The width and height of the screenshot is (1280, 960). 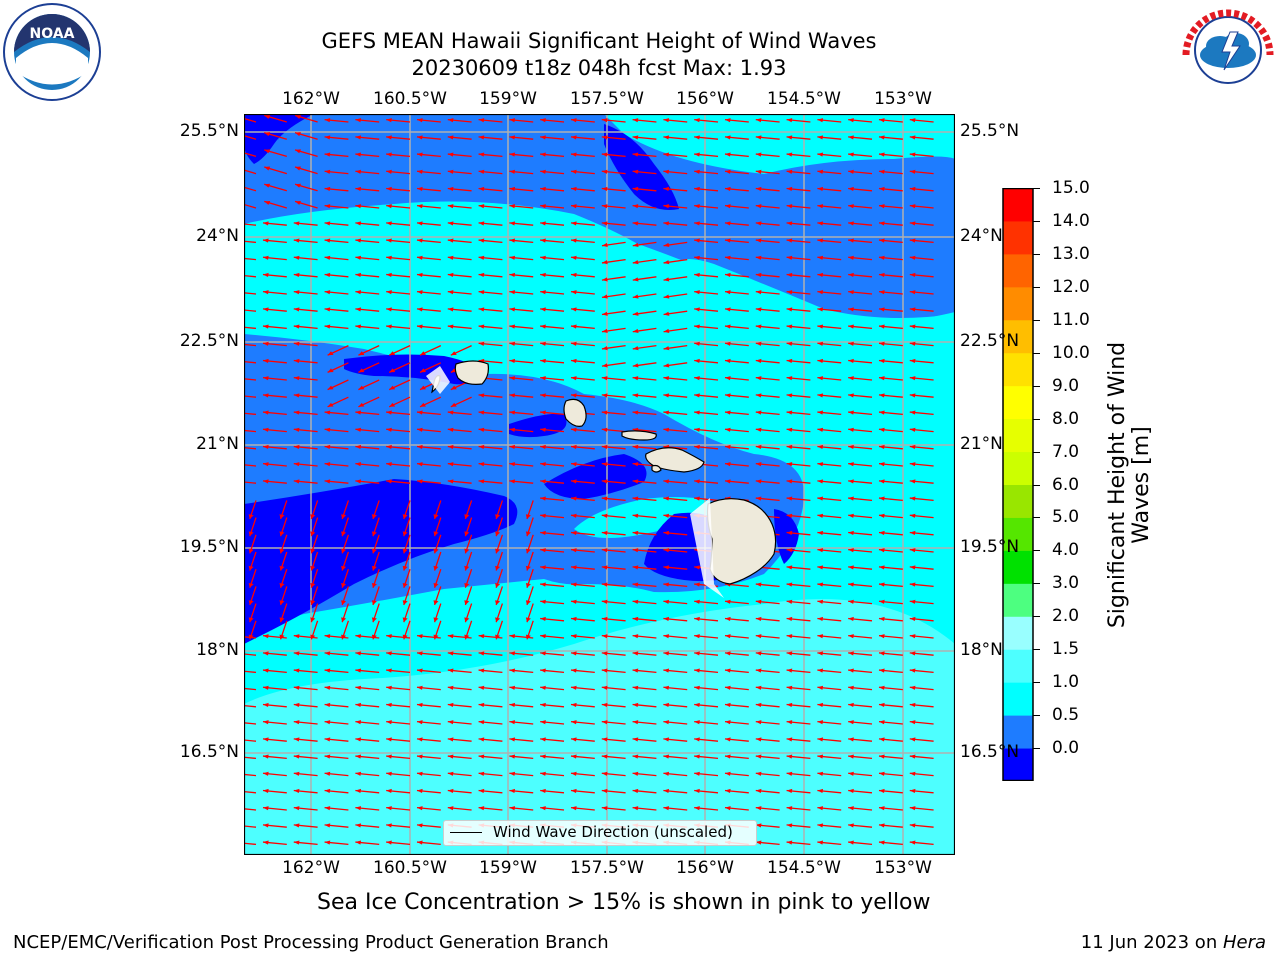 I want to click on lat-tick-right: 21°N, so click(x=981, y=444).